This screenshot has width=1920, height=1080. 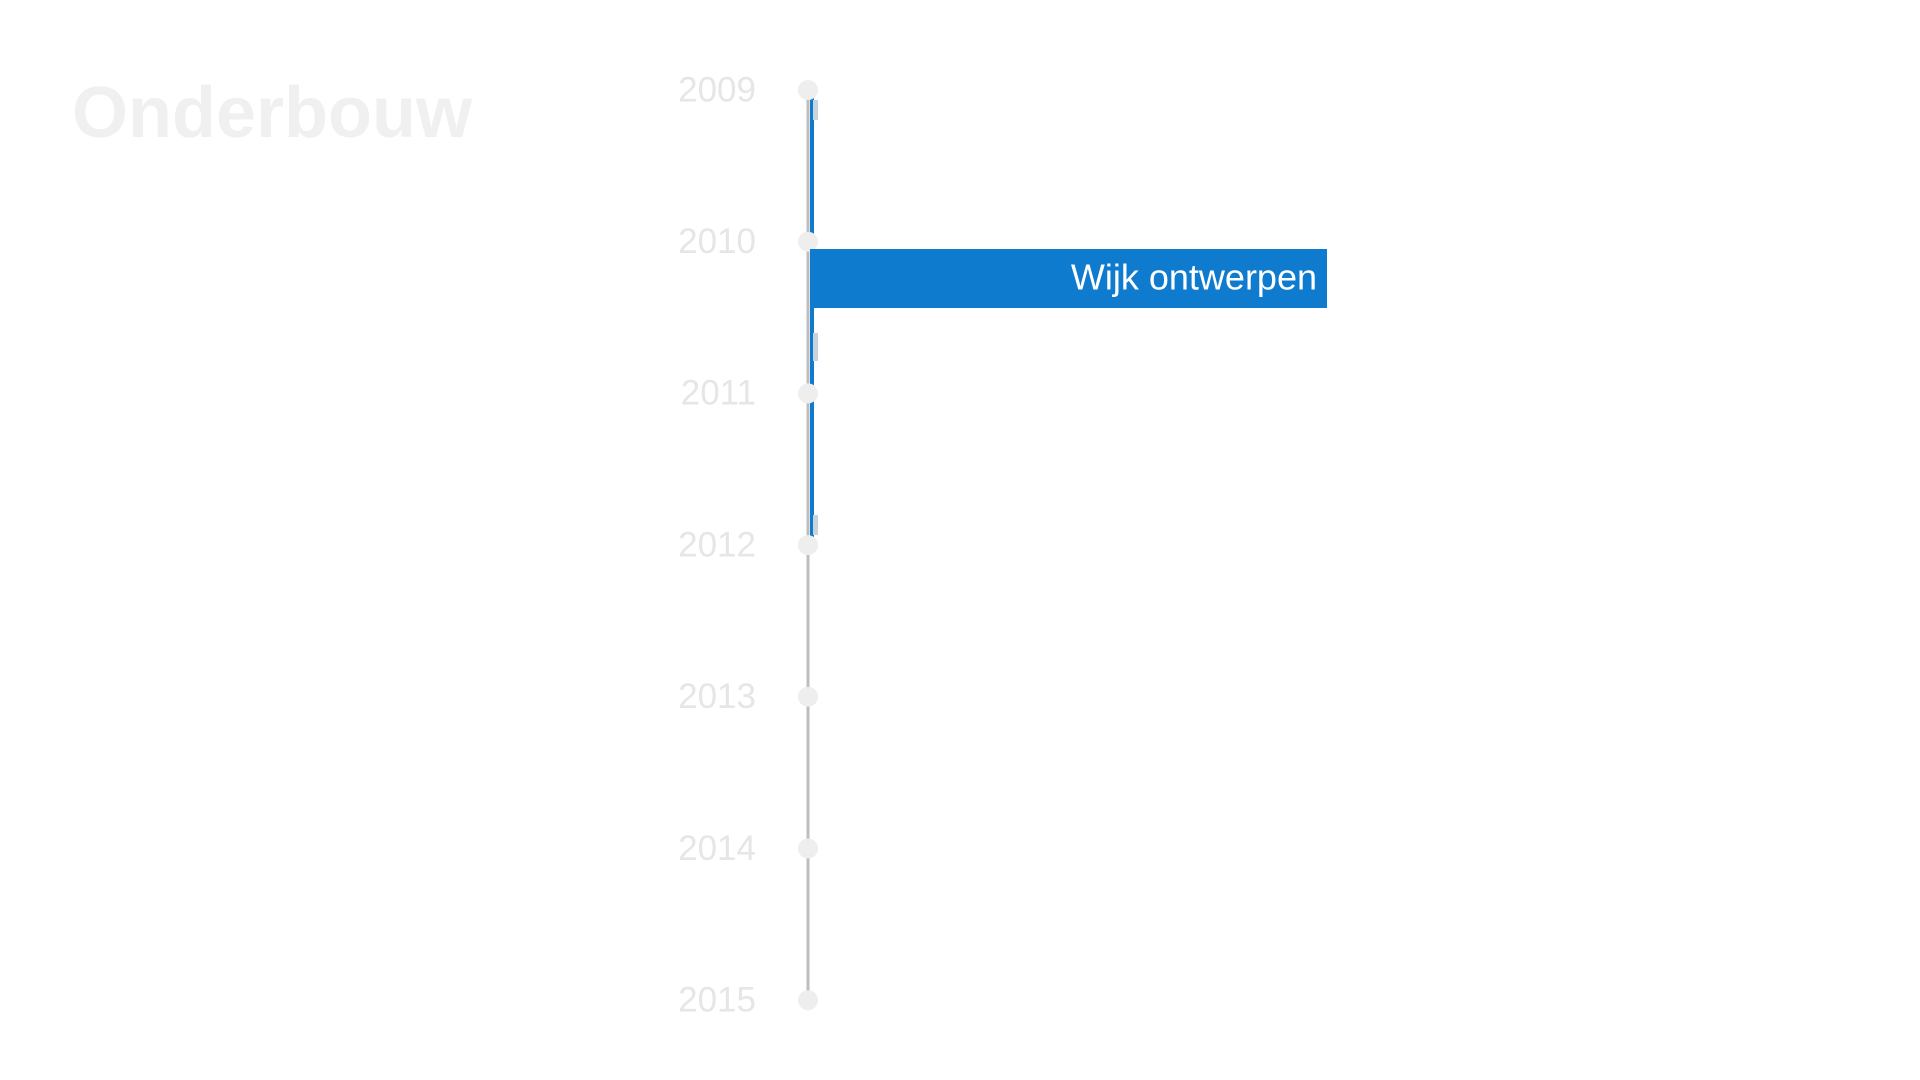 I want to click on year-label: 2013, so click(x=717, y=696).